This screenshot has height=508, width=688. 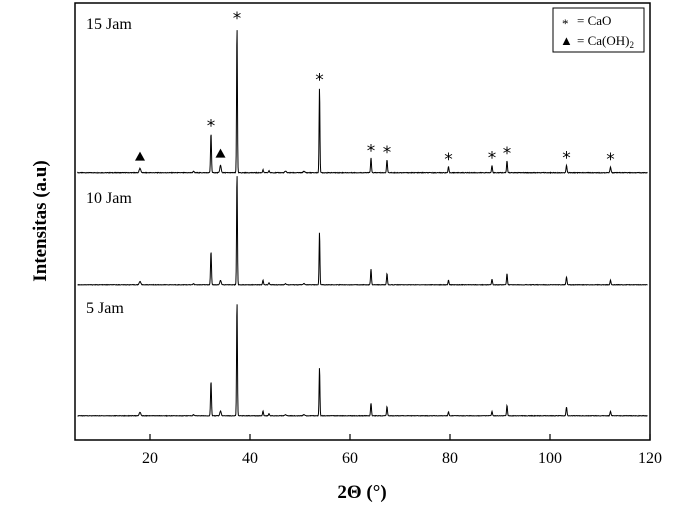 I want to click on series-label-2: 5 Jam, so click(x=105, y=308).